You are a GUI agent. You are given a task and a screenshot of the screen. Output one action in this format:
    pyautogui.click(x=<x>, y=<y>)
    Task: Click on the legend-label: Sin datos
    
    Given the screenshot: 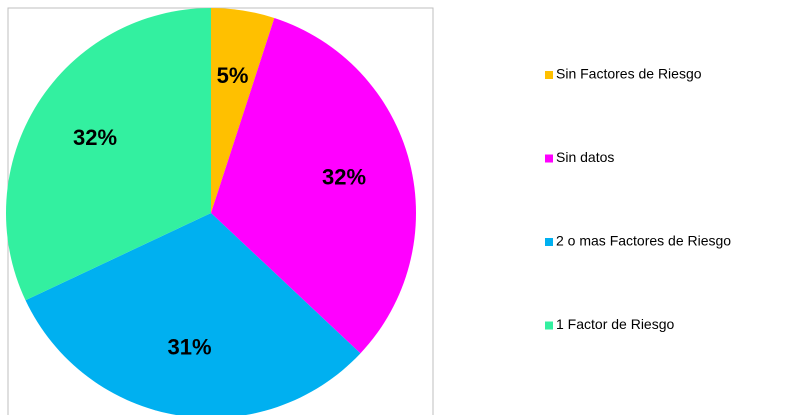 What is the action you would take?
    pyautogui.click(x=585, y=157)
    